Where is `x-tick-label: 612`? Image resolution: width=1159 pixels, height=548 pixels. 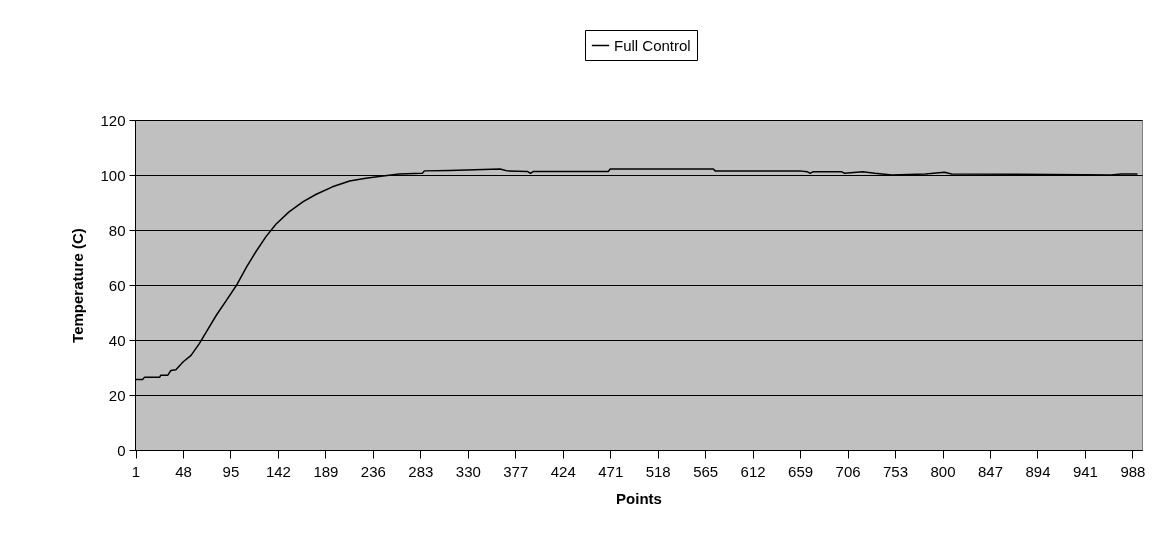 x-tick-label: 612 is located at coordinates (753, 471).